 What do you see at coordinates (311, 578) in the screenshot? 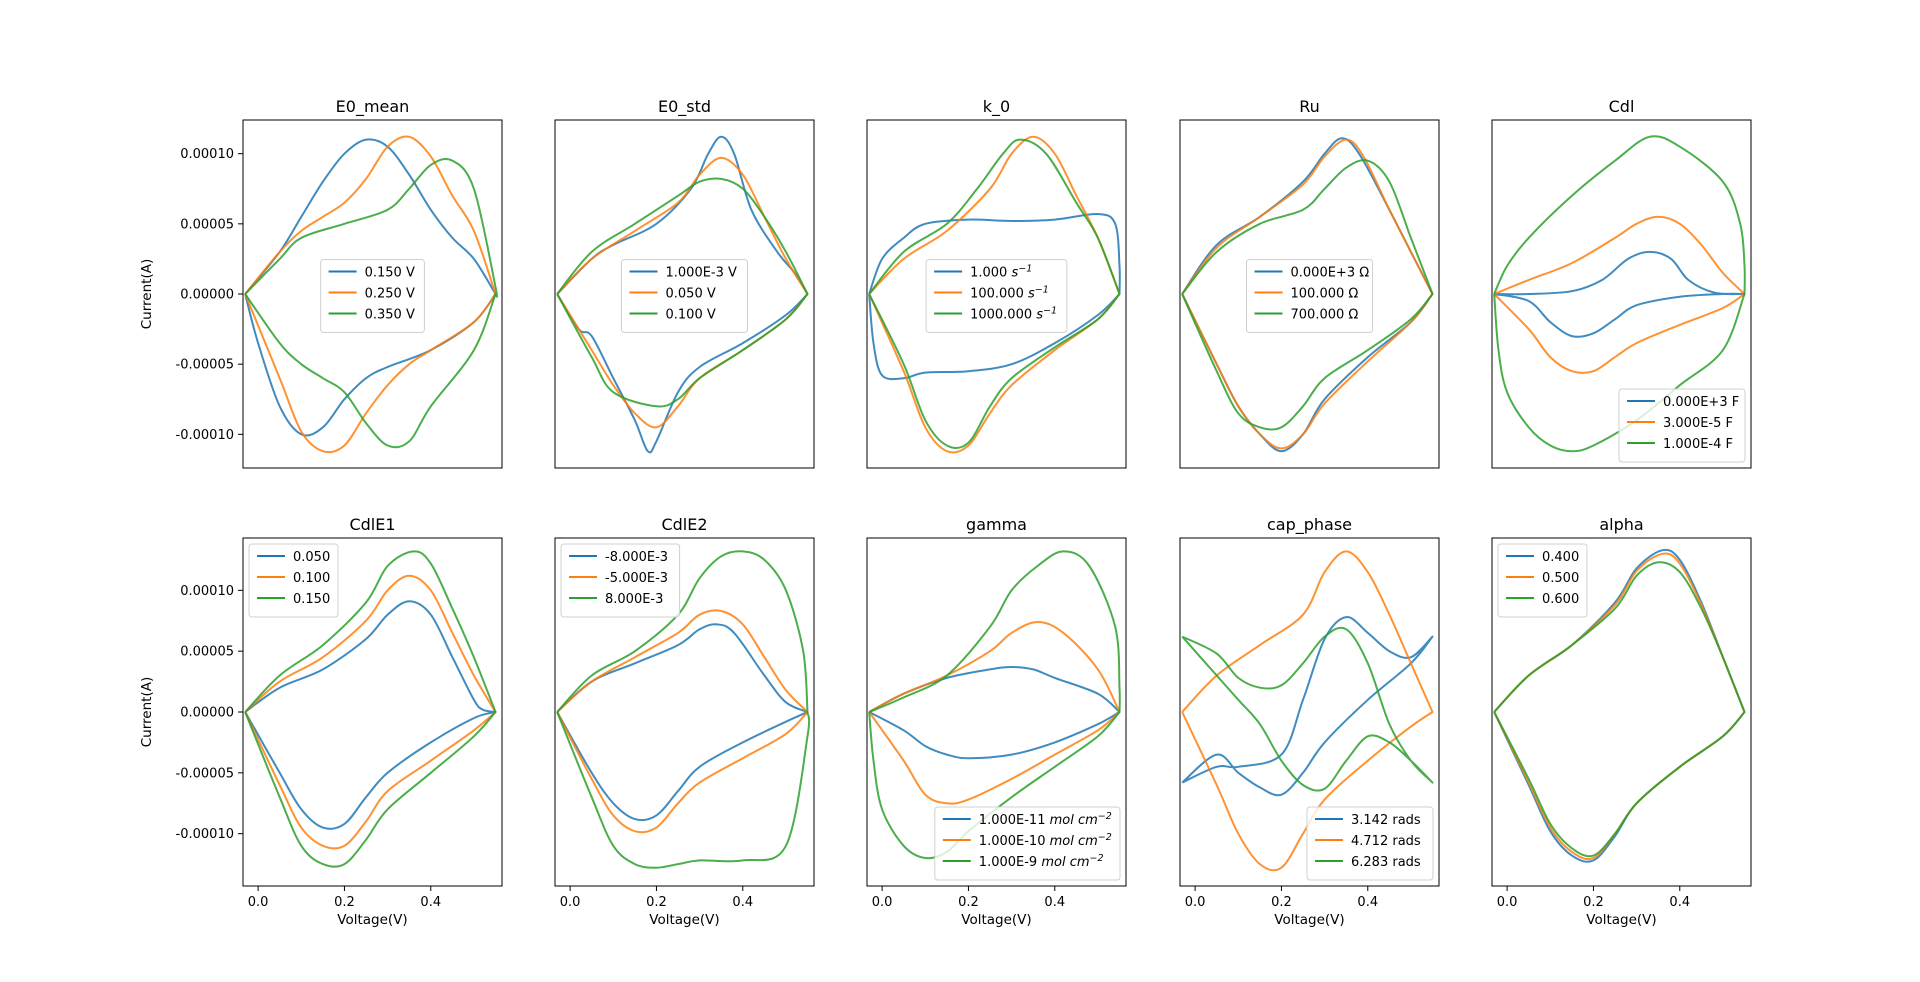
I see `legend-label: 0.100` at bounding box center [311, 578].